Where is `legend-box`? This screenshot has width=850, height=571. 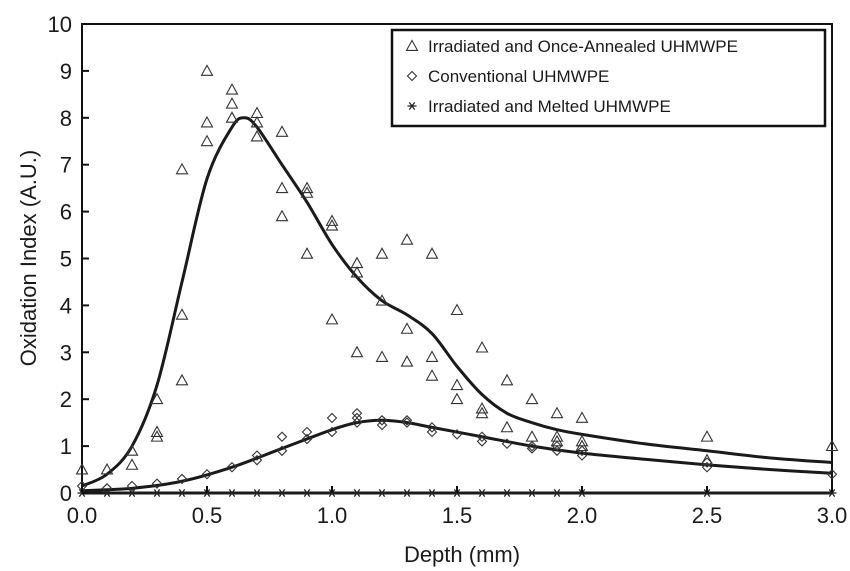 legend-box is located at coordinates (608, 78).